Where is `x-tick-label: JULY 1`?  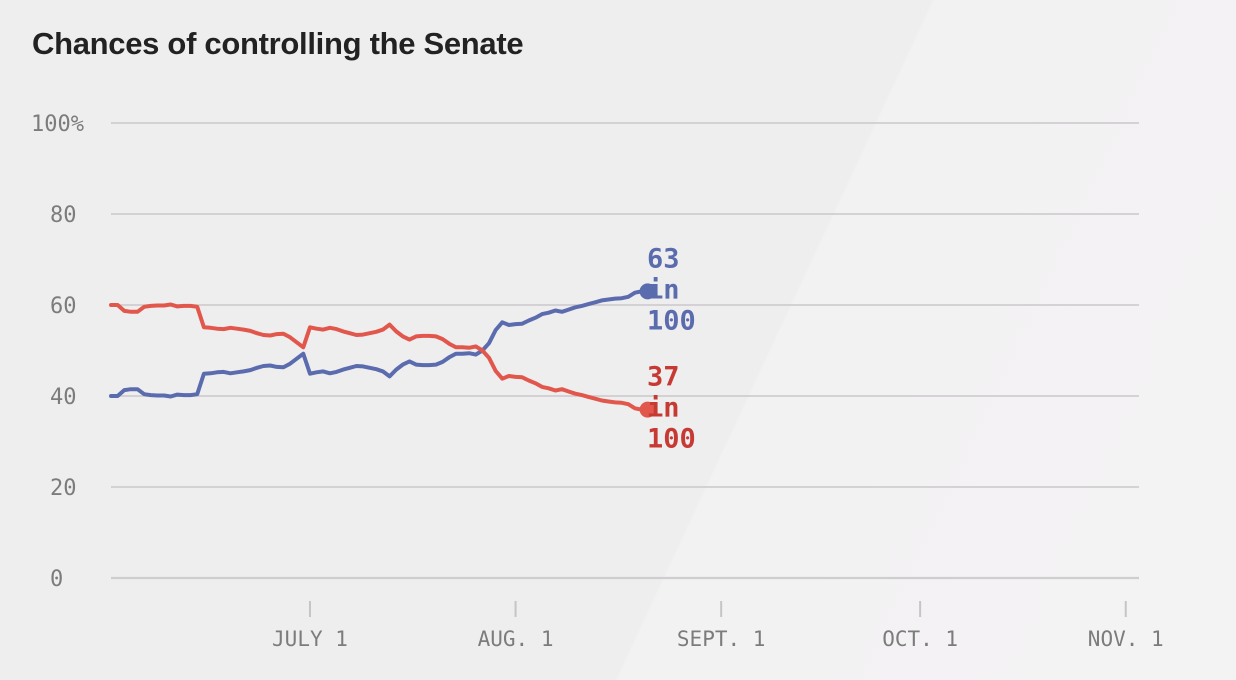
x-tick-label: JULY 1 is located at coordinates (310, 639).